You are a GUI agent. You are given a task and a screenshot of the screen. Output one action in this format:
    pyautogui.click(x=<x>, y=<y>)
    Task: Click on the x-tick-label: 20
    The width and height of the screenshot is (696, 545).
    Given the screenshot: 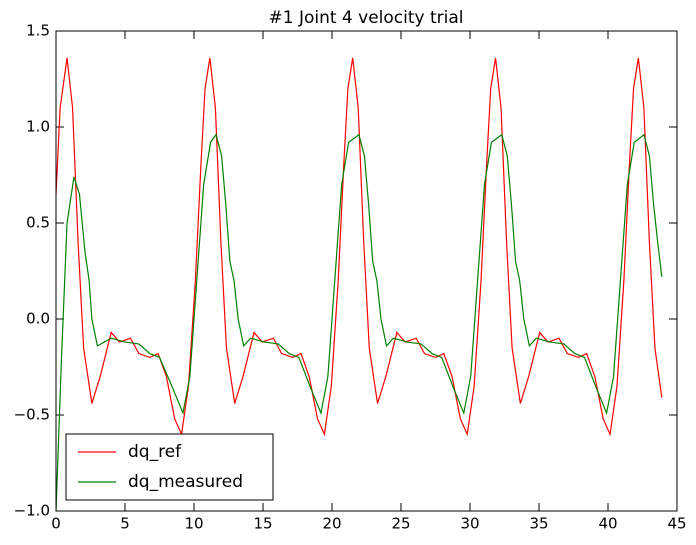 What is the action you would take?
    pyautogui.click(x=331, y=524)
    